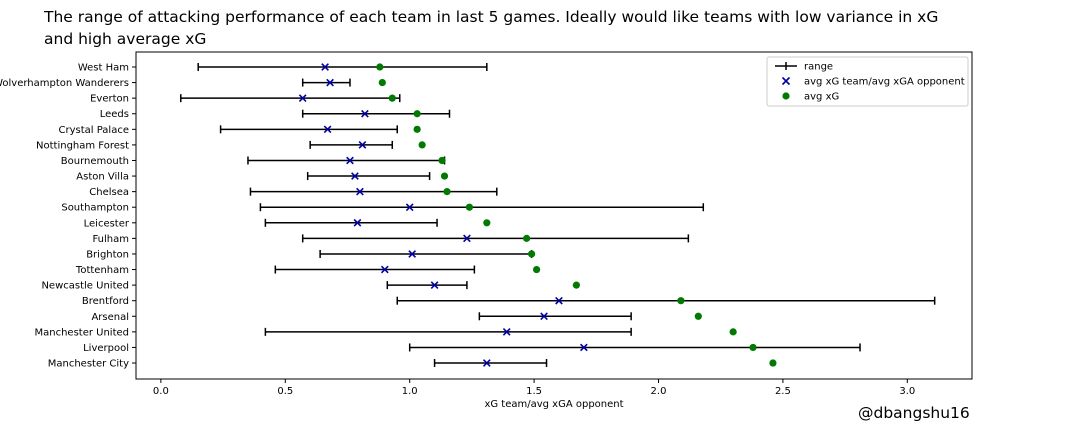  I want to click on y-tick-label: Chelsea, so click(109, 192).